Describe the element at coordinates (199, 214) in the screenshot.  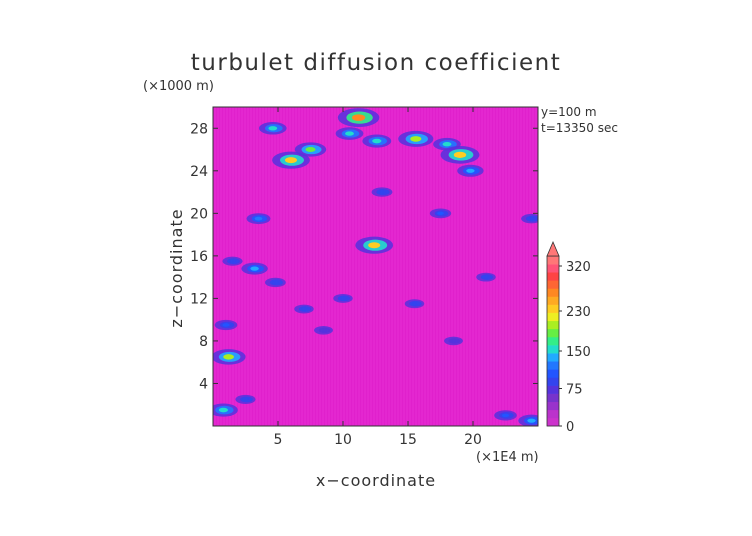
I see `y-tick-label: 20` at that location.